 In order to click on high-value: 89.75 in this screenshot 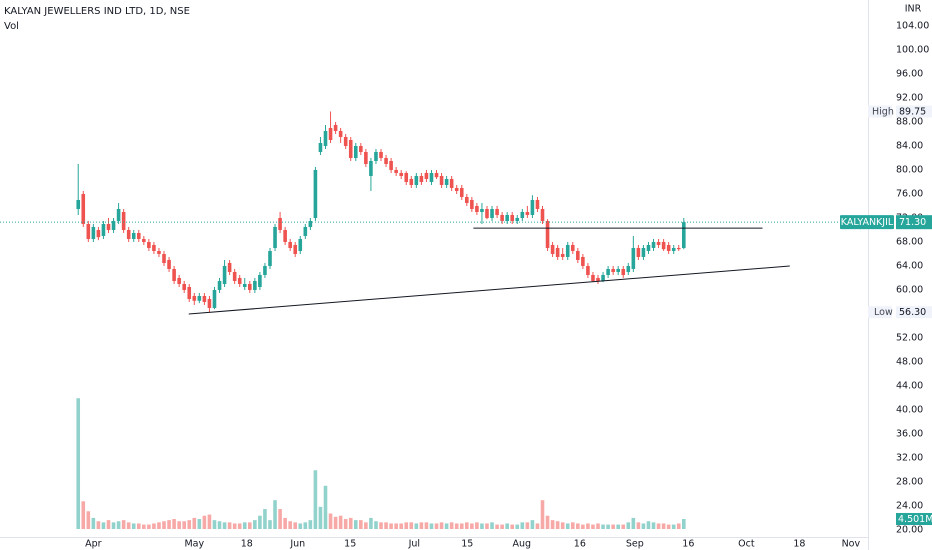, I will do `click(912, 111)`.